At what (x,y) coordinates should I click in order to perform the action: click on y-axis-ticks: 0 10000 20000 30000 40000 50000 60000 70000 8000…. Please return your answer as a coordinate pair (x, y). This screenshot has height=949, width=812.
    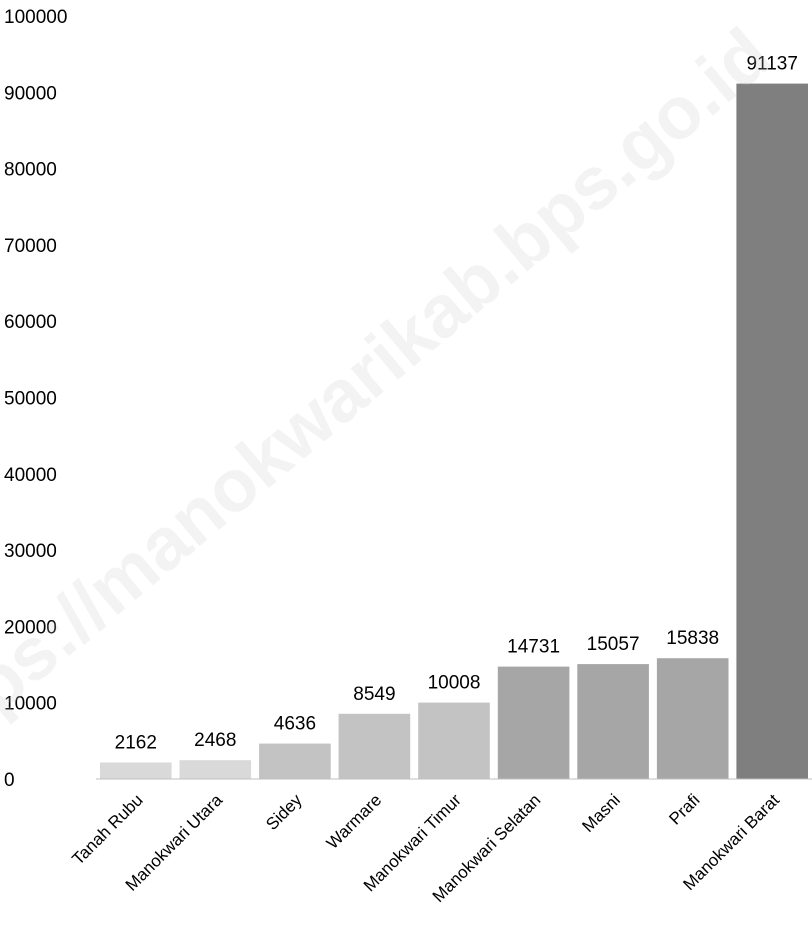
    Looking at the image, I should click on (35, 399).